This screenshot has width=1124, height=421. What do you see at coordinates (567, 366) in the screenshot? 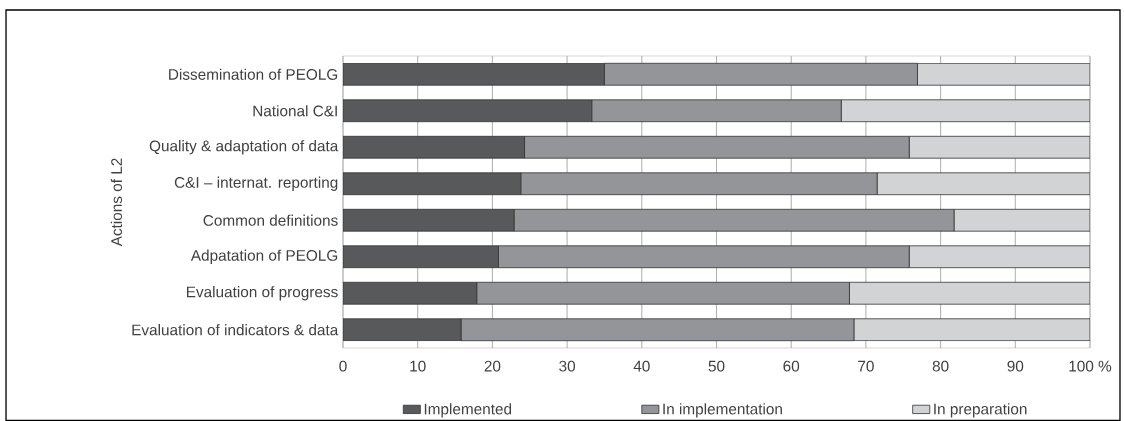
I see `x-tick-label: 30` at bounding box center [567, 366].